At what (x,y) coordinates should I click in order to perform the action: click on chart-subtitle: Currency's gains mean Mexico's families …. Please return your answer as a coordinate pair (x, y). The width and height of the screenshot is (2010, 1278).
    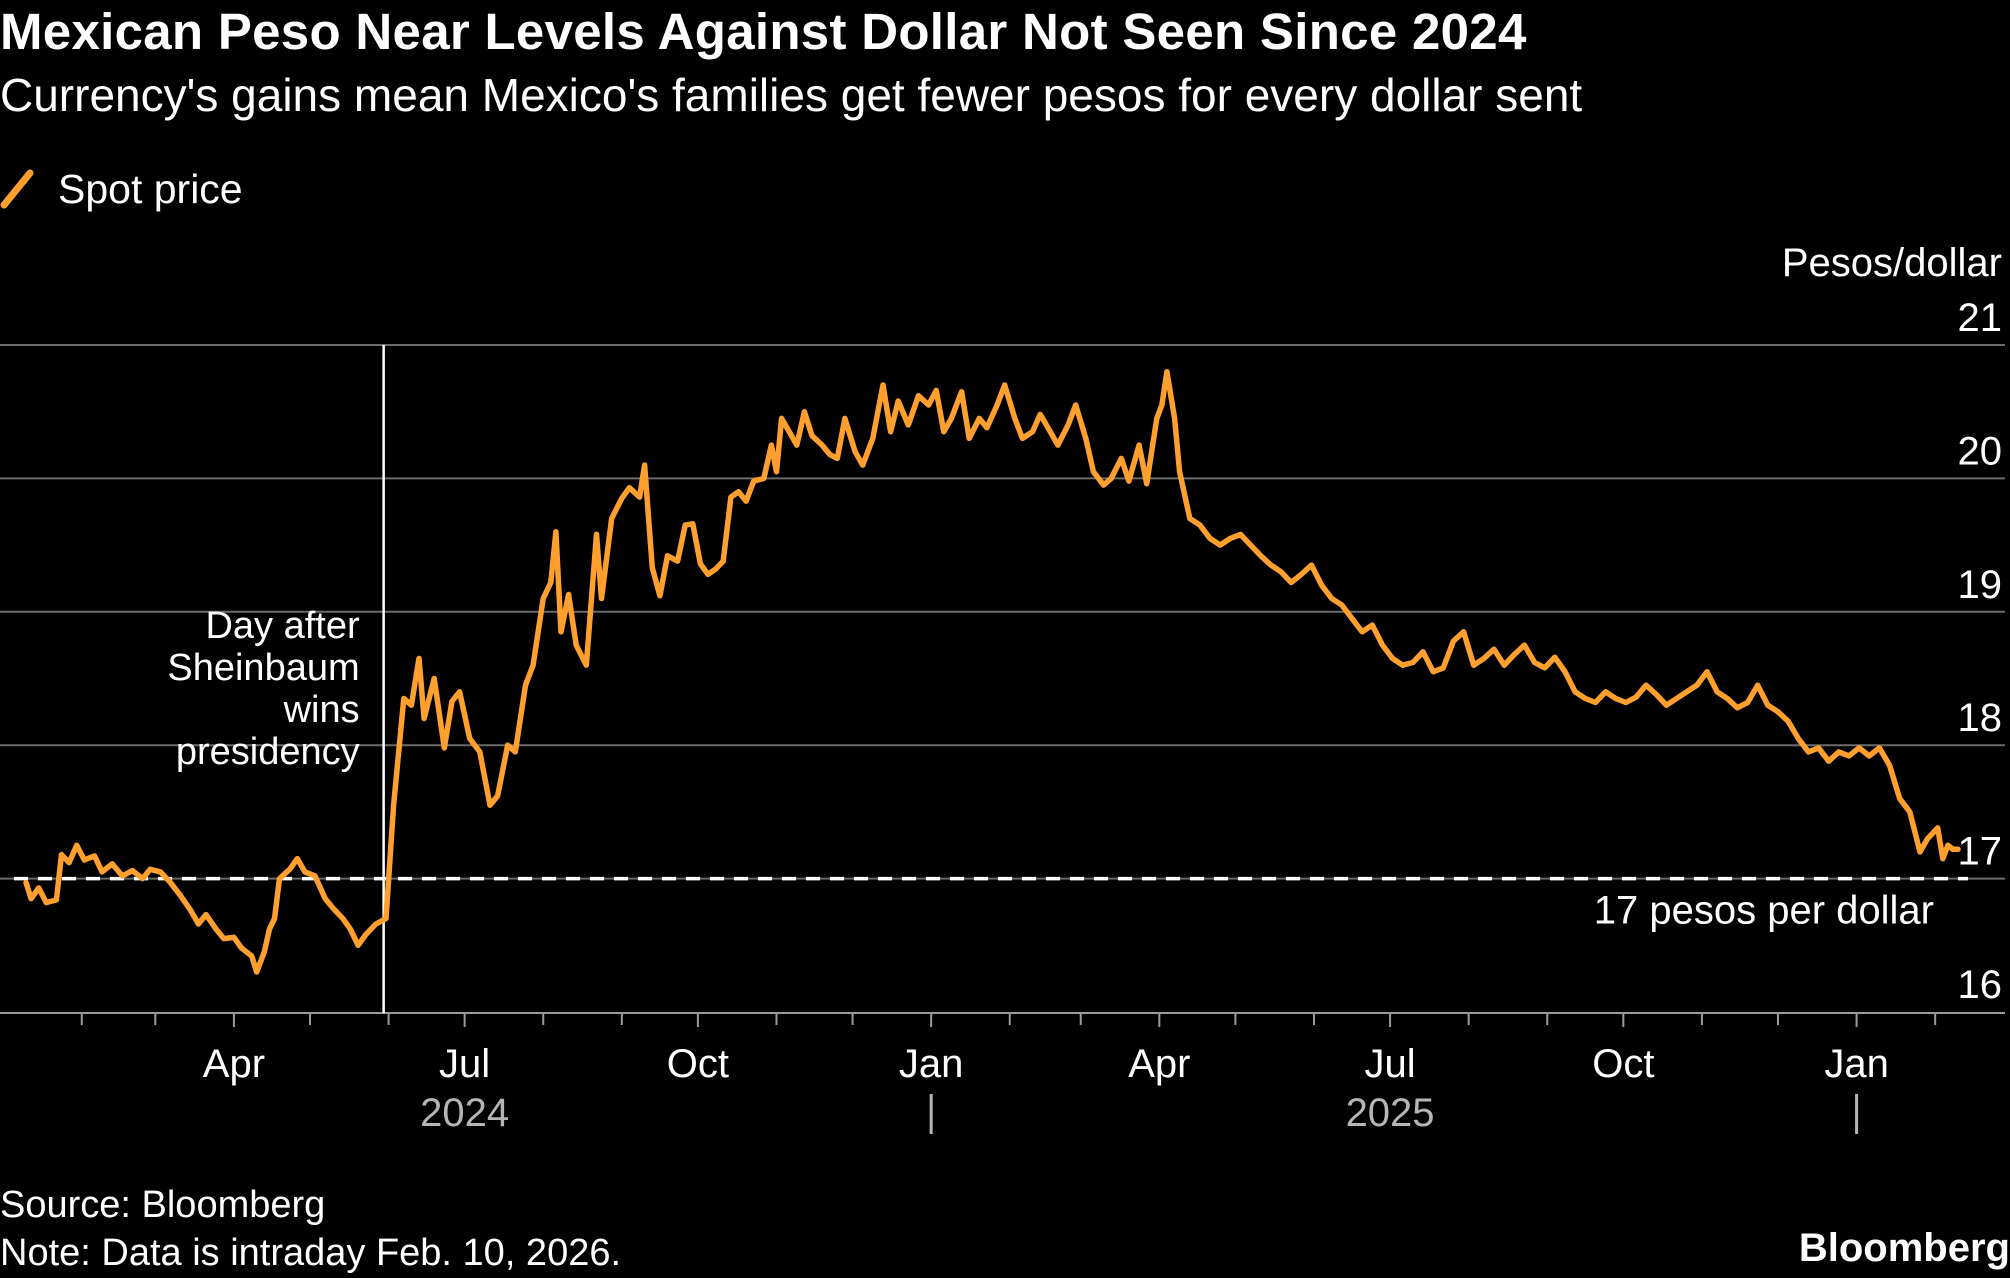
    Looking at the image, I should click on (791, 95).